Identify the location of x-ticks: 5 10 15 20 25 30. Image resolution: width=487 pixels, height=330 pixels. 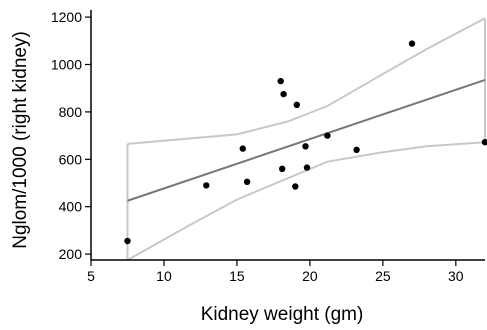
(275, 272).